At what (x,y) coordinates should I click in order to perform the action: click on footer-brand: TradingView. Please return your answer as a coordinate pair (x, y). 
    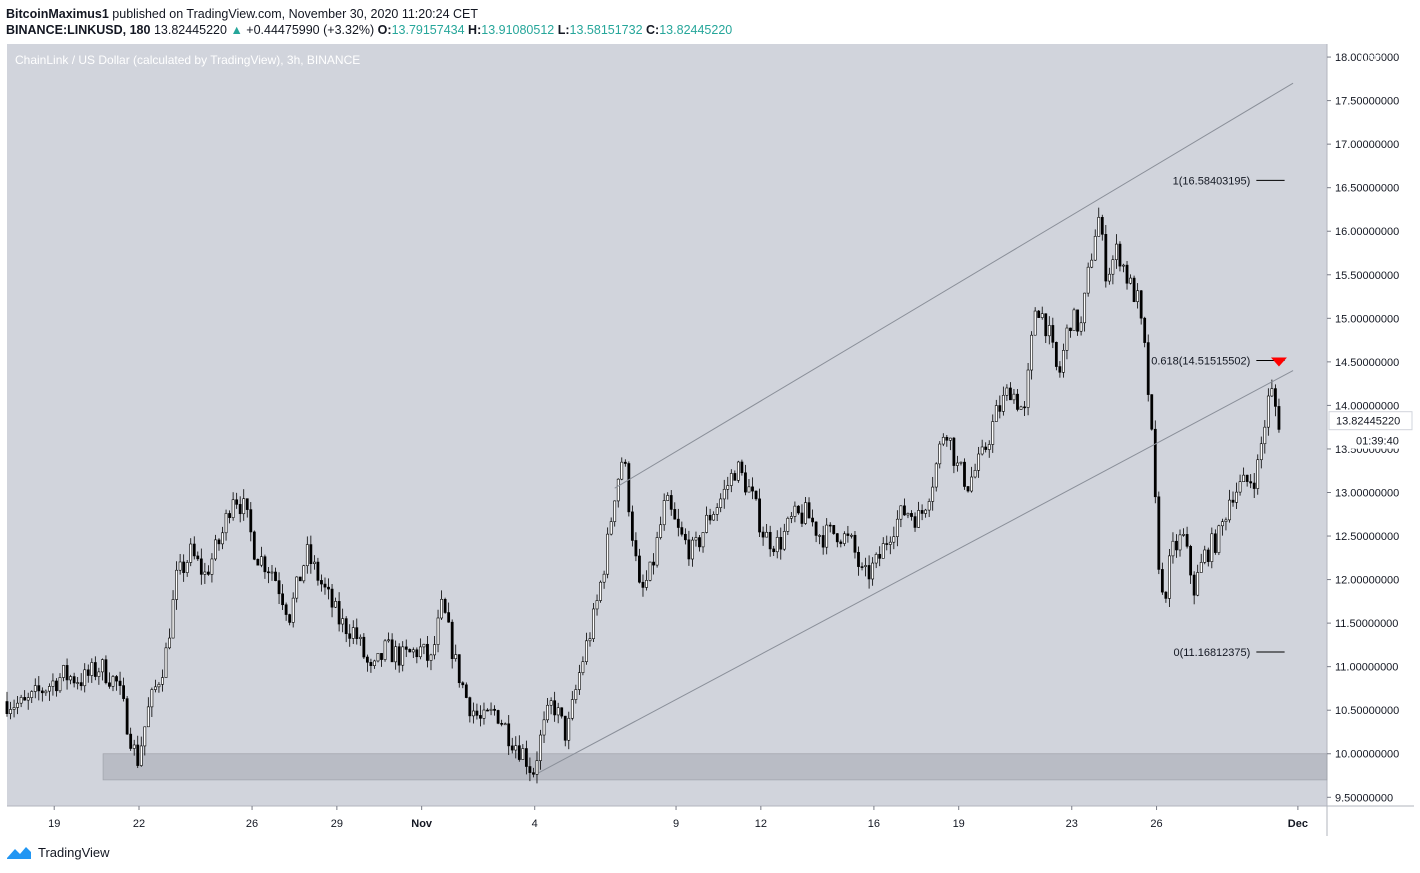
    Looking at the image, I should click on (58, 852).